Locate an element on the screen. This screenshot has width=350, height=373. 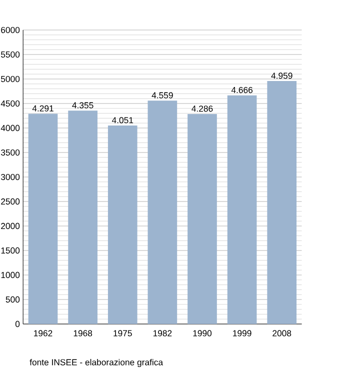
data-label: 4.286 is located at coordinates (202, 109).